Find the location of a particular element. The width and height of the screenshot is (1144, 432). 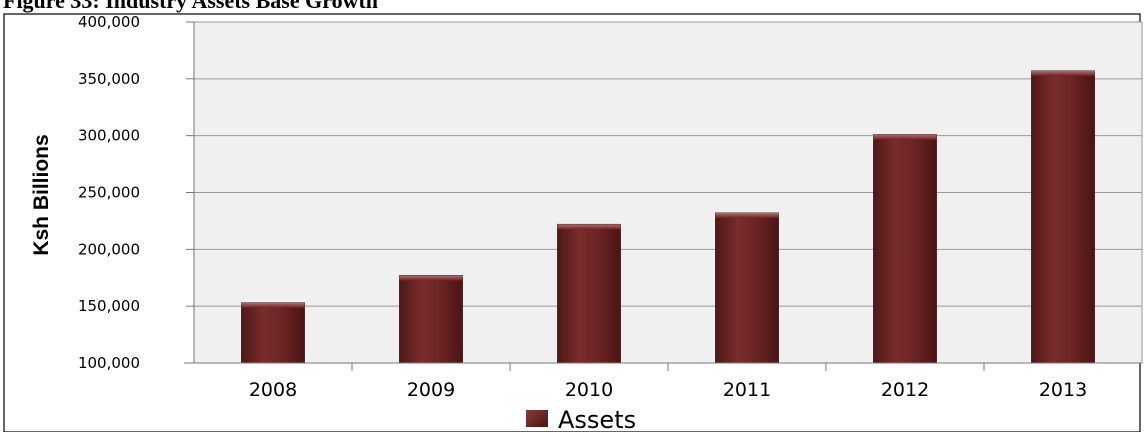

legend-label: Assets is located at coordinates (597, 419).